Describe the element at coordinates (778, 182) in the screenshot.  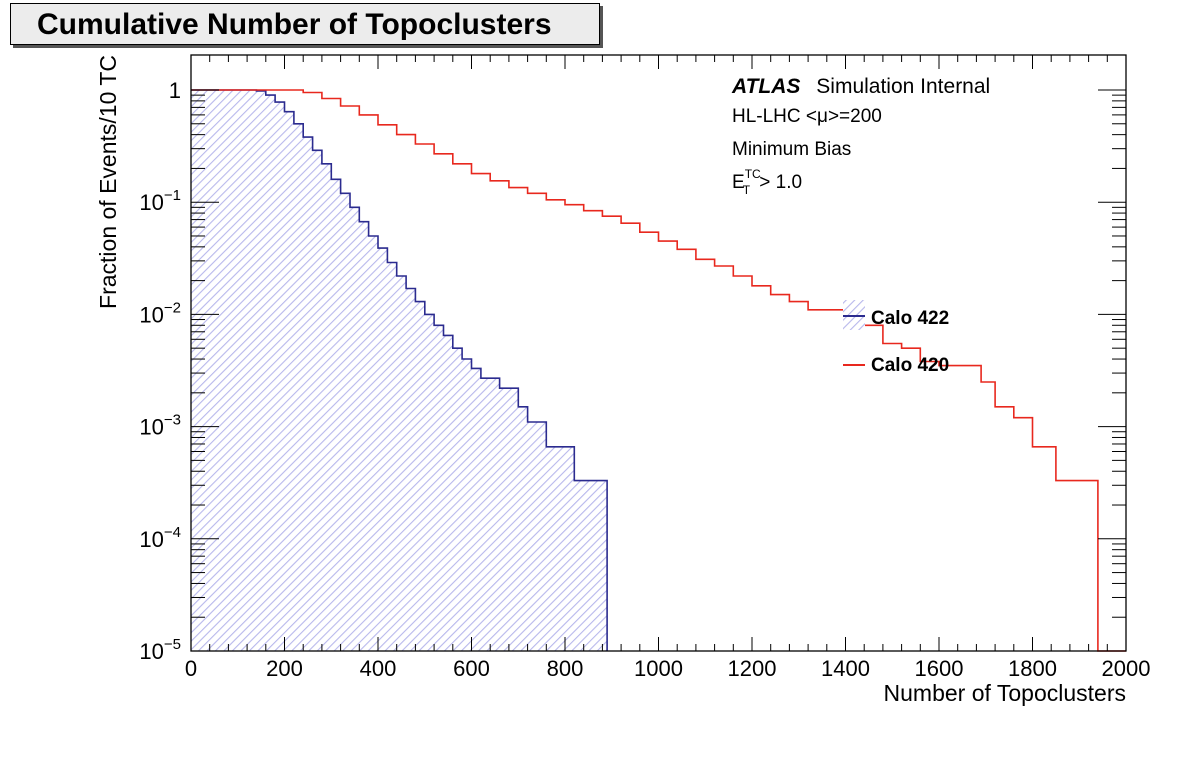
I see `et-post: > 1.0` at that location.